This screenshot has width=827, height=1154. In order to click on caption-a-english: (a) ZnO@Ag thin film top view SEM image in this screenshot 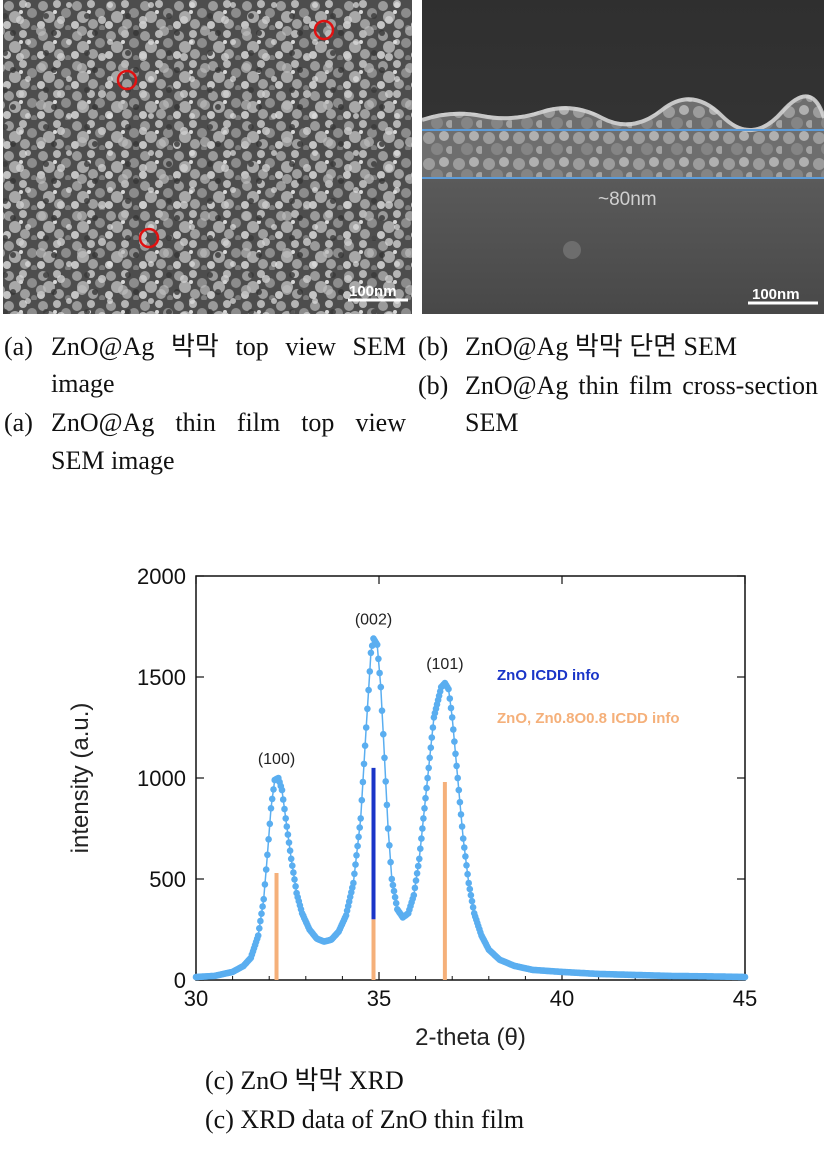, I will do `click(205, 441)`.